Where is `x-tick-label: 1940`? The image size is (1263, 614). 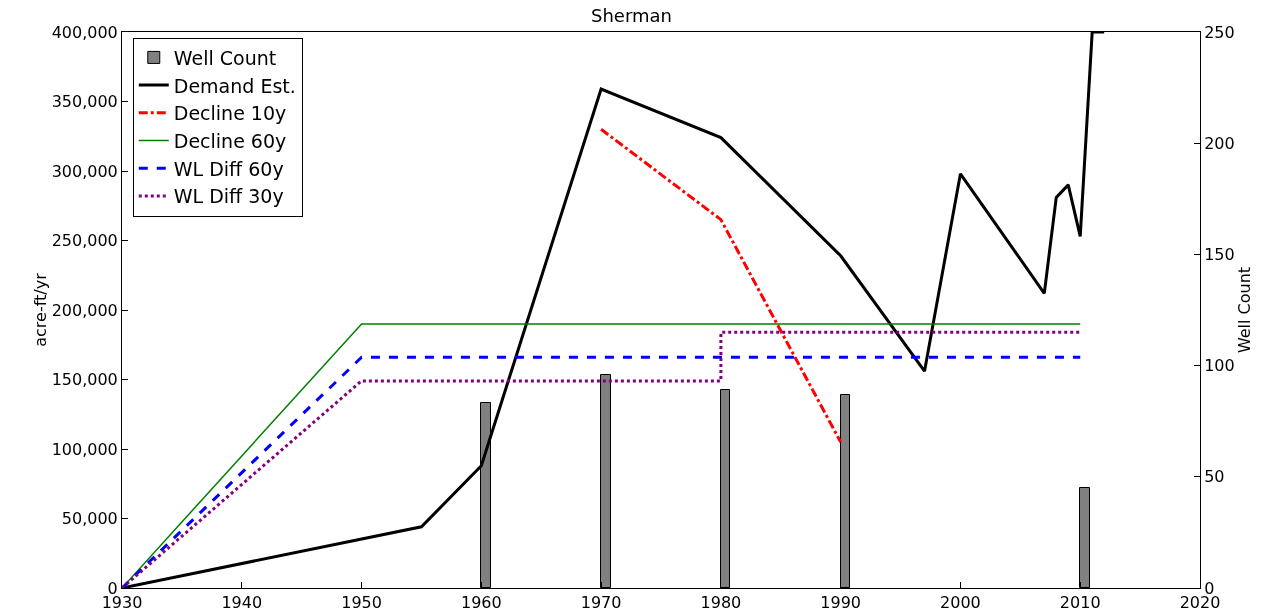 x-tick-label: 1940 is located at coordinates (242, 603).